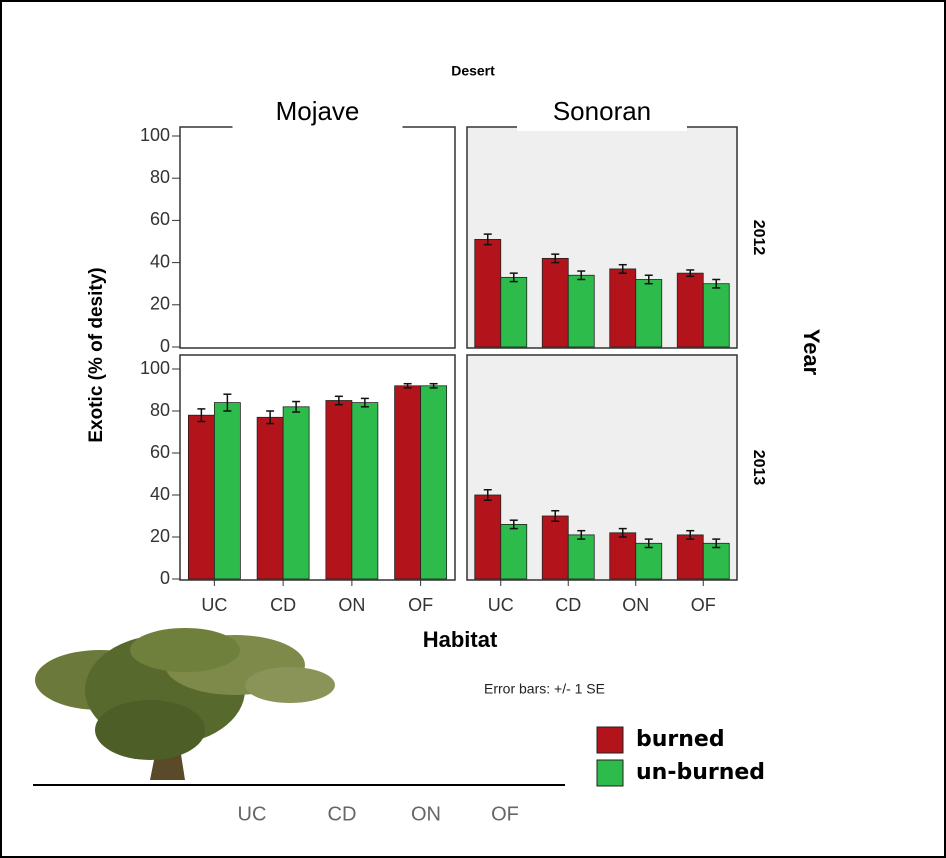 The image size is (946, 858). I want to click on row-label: 2012, so click(758, 238).